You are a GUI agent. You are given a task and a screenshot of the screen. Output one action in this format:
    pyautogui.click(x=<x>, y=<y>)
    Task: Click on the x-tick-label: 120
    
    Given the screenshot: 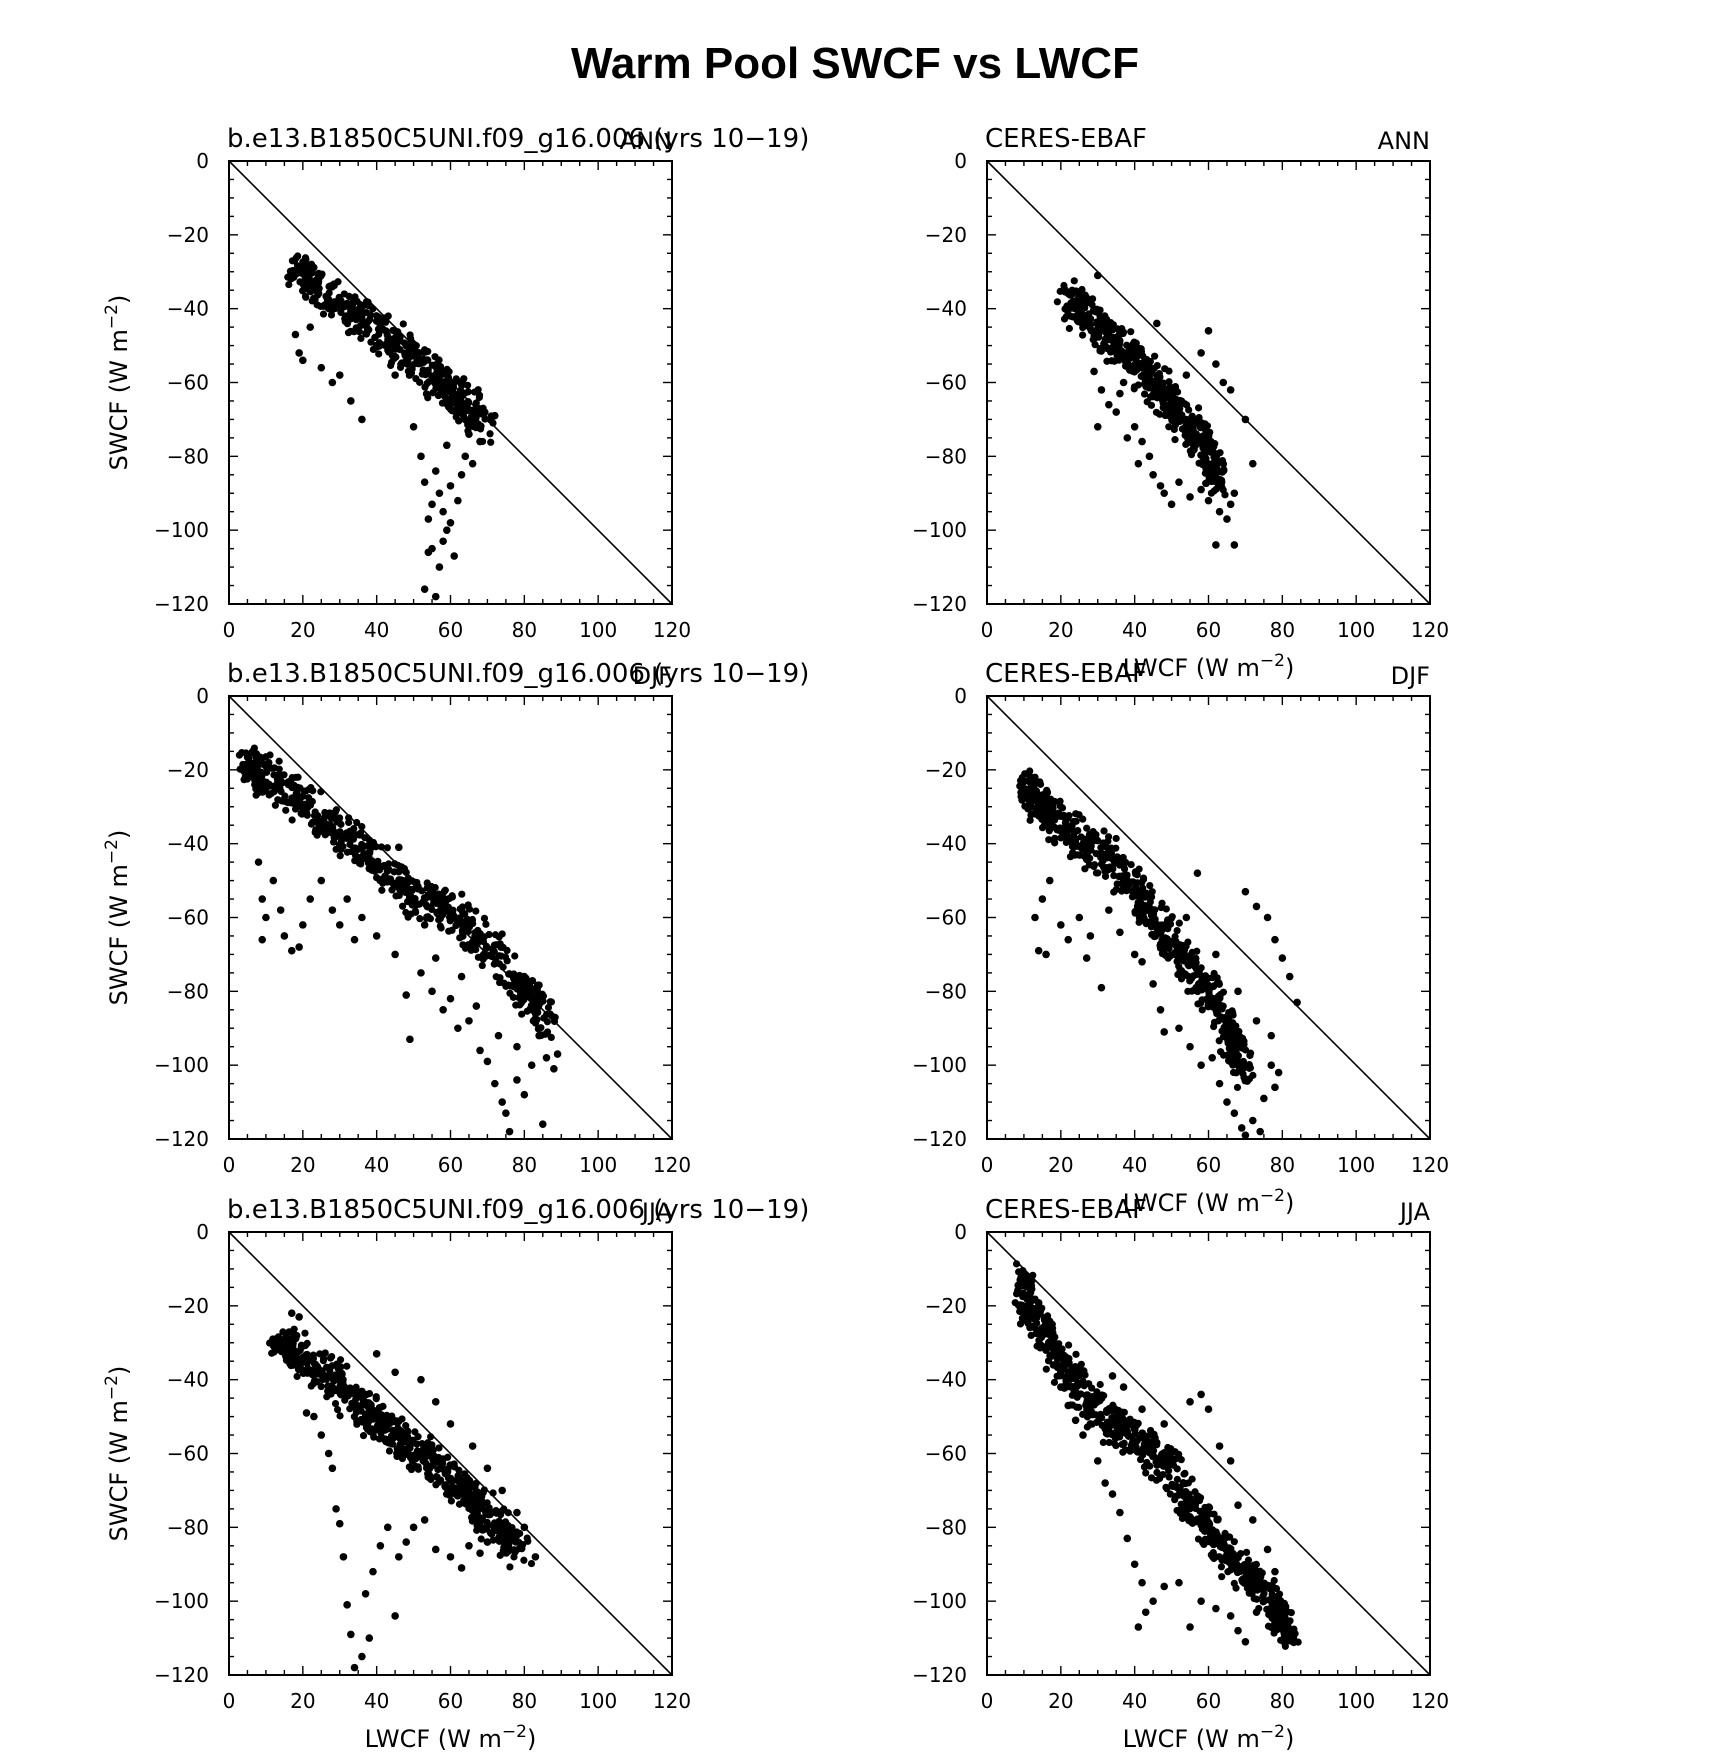 What is the action you would take?
    pyautogui.click(x=672, y=1701)
    